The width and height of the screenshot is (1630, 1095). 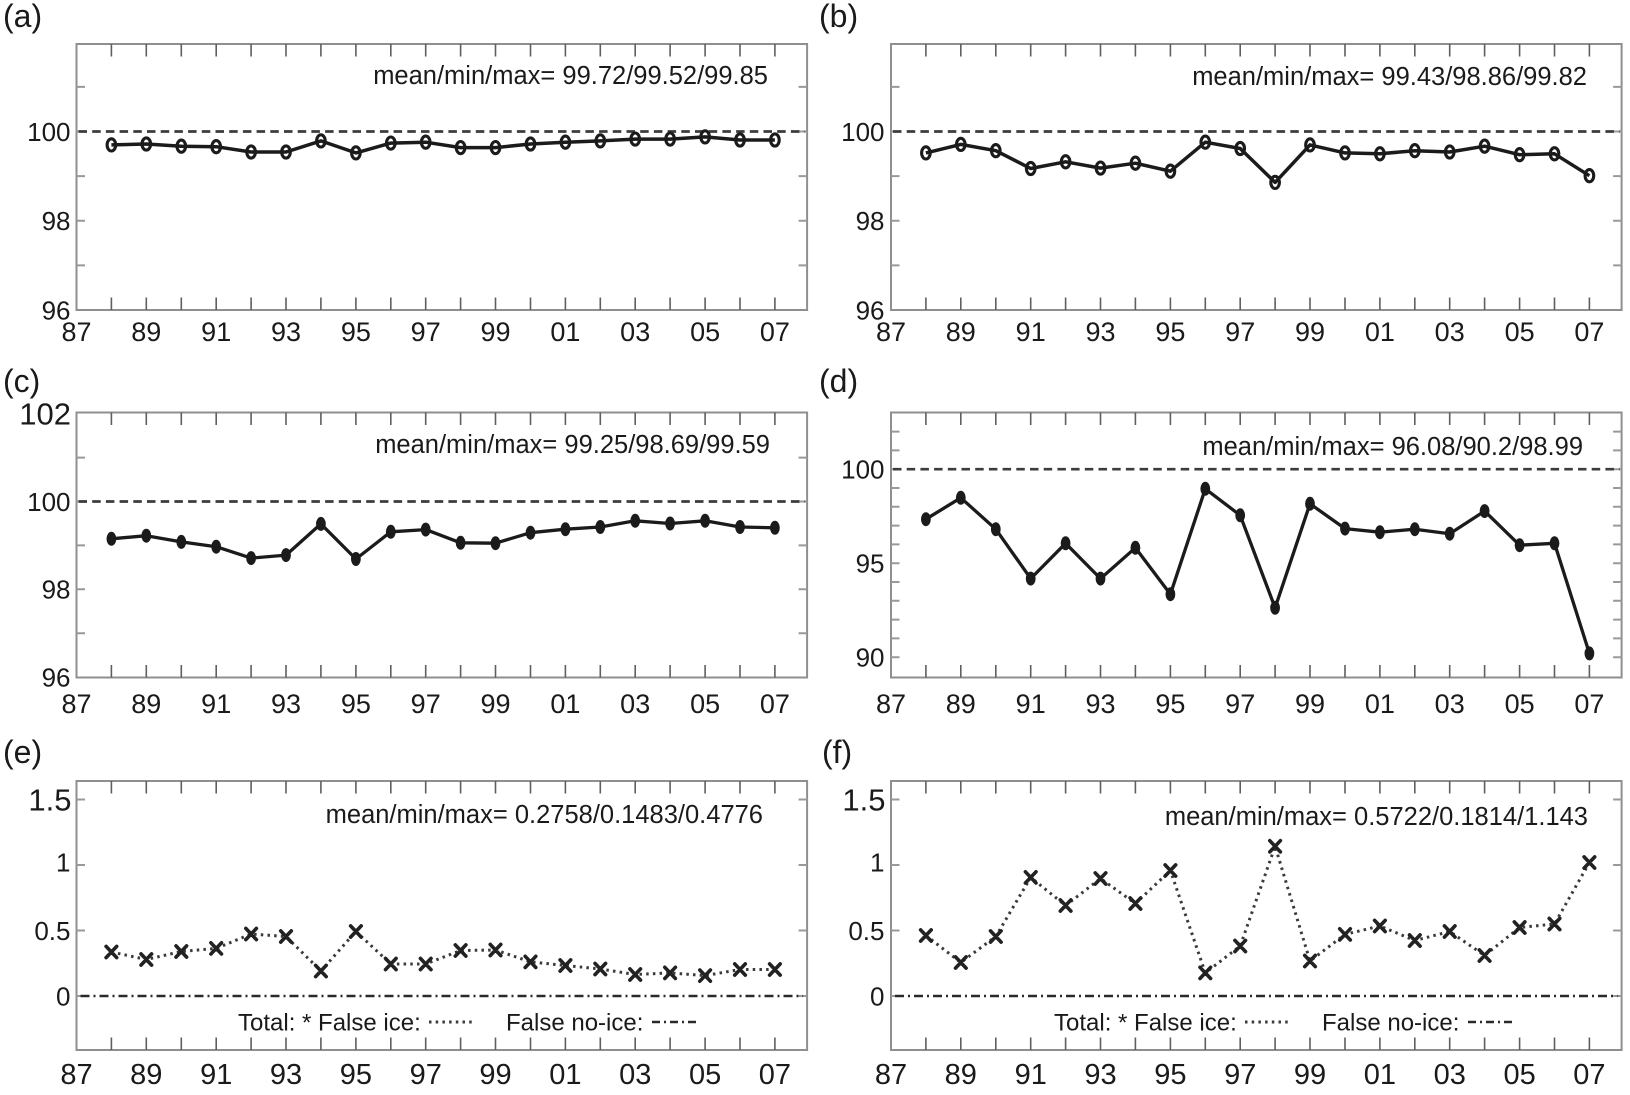 What do you see at coordinates (838, 381) in the screenshot?
I see `svg-text: (d)` at bounding box center [838, 381].